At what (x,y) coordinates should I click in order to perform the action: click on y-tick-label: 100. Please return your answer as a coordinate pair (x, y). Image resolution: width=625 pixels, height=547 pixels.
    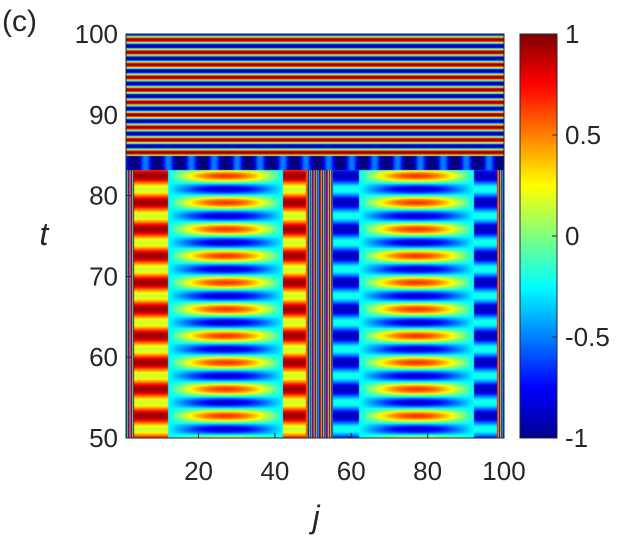
    Looking at the image, I should click on (96, 34).